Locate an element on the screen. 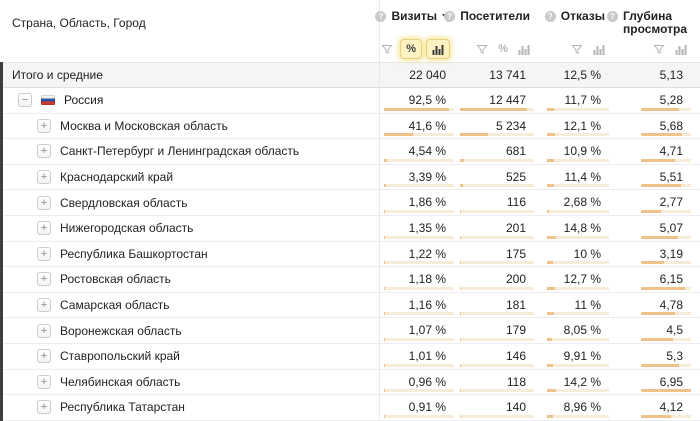 The width and height of the screenshot is (700, 421). bounces-sort-header: ? Отказы is located at coordinates (574, 23).